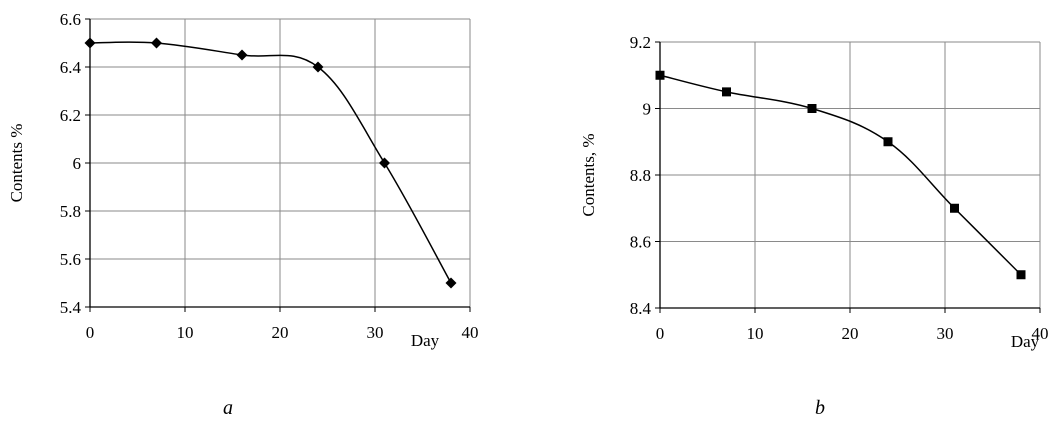 Image resolution: width=1049 pixels, height=423 pixels. Describe the element at coordinates (820, 408) in the screenshot. I see `panel-label: b` at that location.